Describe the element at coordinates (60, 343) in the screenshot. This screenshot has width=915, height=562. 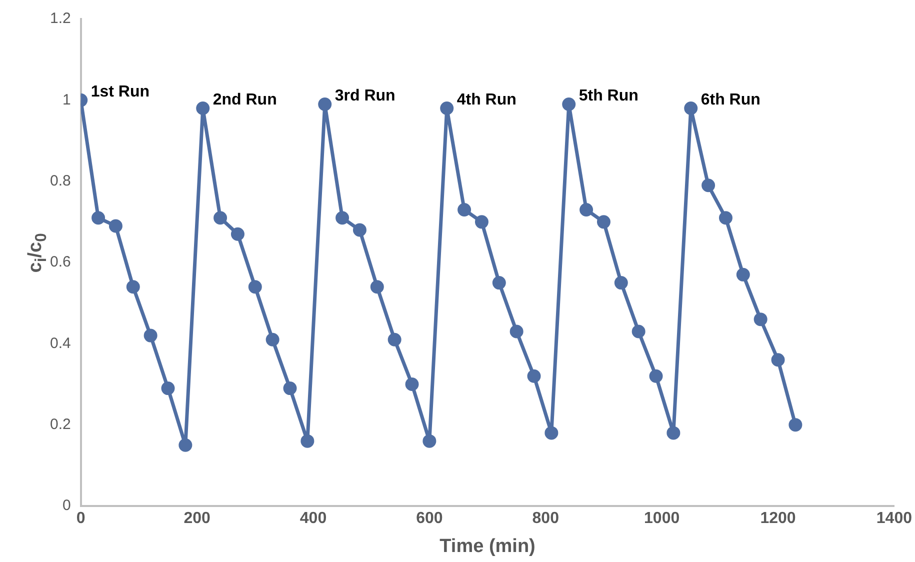
I see `y-tick-label: 0.4` at that location.